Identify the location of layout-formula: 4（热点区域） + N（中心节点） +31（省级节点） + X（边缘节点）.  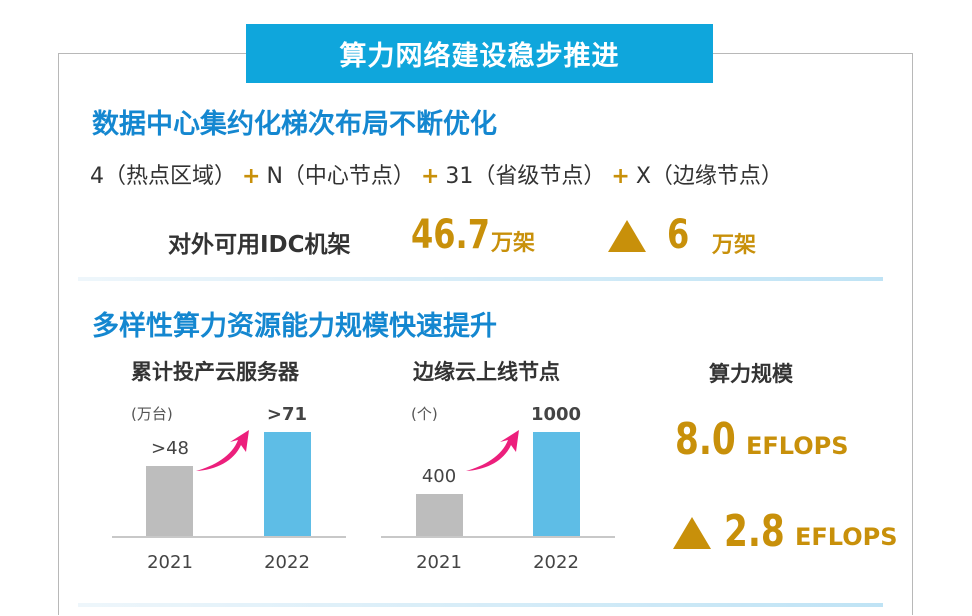
(436, 174).